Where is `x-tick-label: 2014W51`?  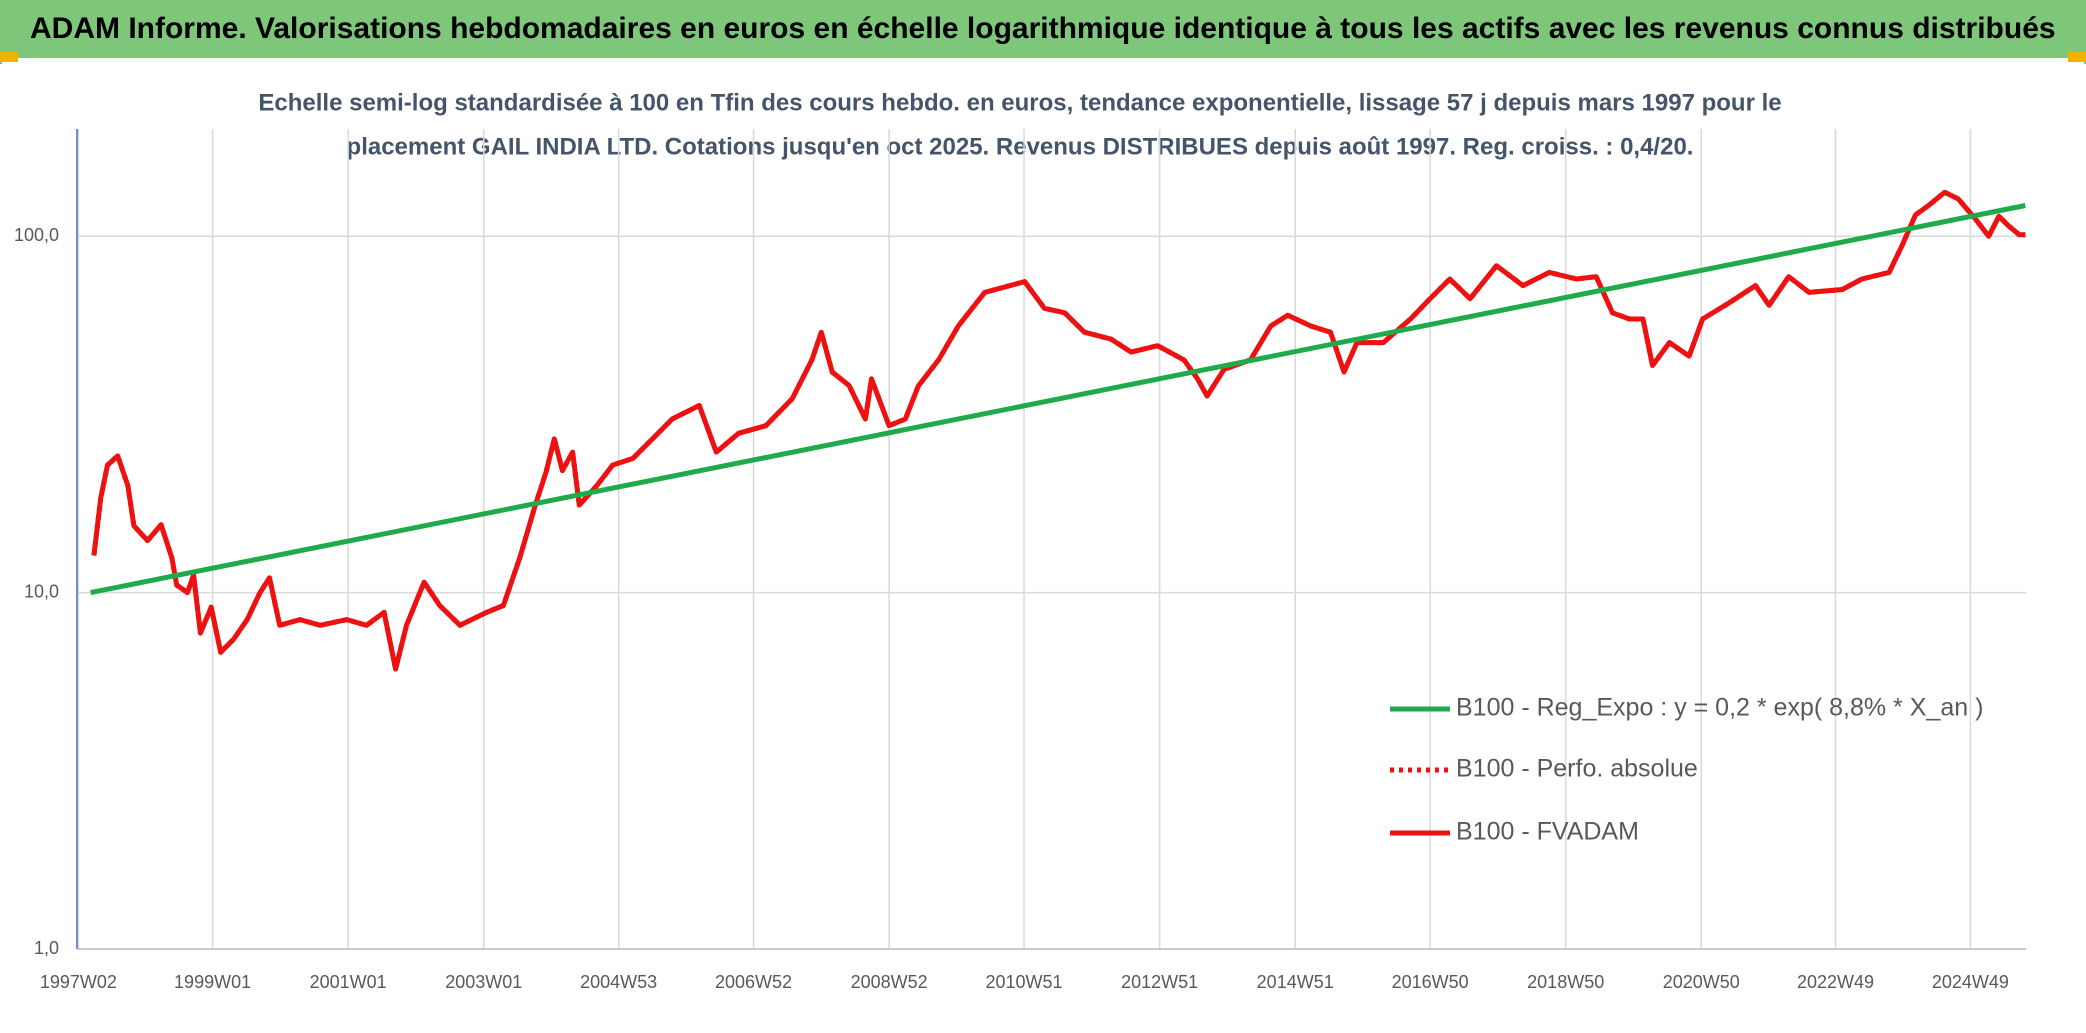
x-tick-label: 2014W51 is located at coordinates (1295, 982).